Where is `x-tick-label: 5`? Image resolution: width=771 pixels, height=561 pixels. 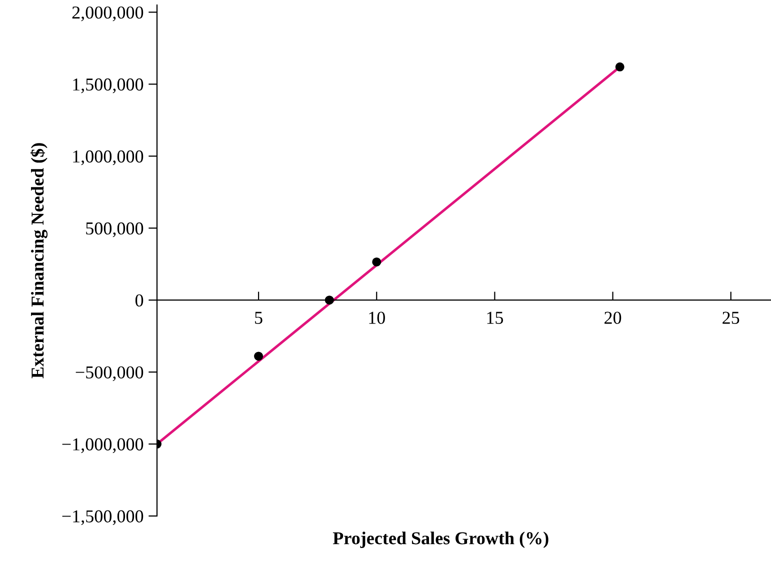
x-tick-label: 5 is located at coordinates (258, 318).